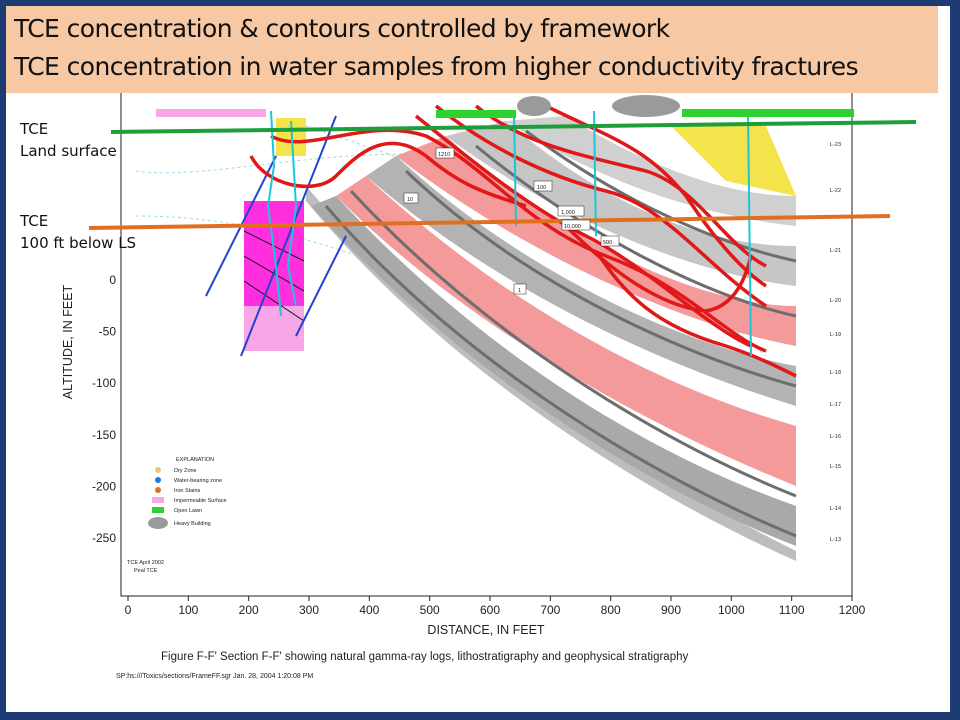  Describe the element at coordinates (444, 155) in the screenshot. I see `svg-text: 1210` at that location.